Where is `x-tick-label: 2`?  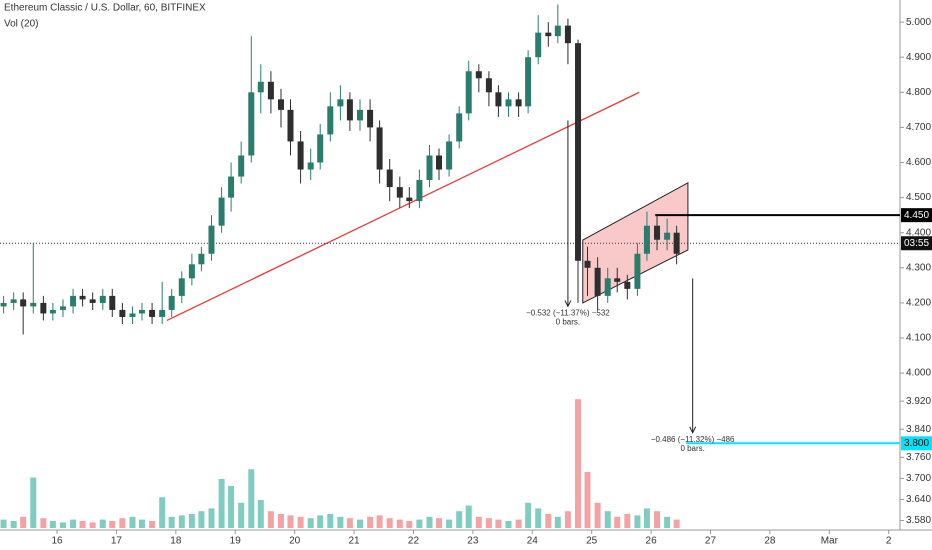
x-tick-label: 2 is located at coordinates (889, 541).